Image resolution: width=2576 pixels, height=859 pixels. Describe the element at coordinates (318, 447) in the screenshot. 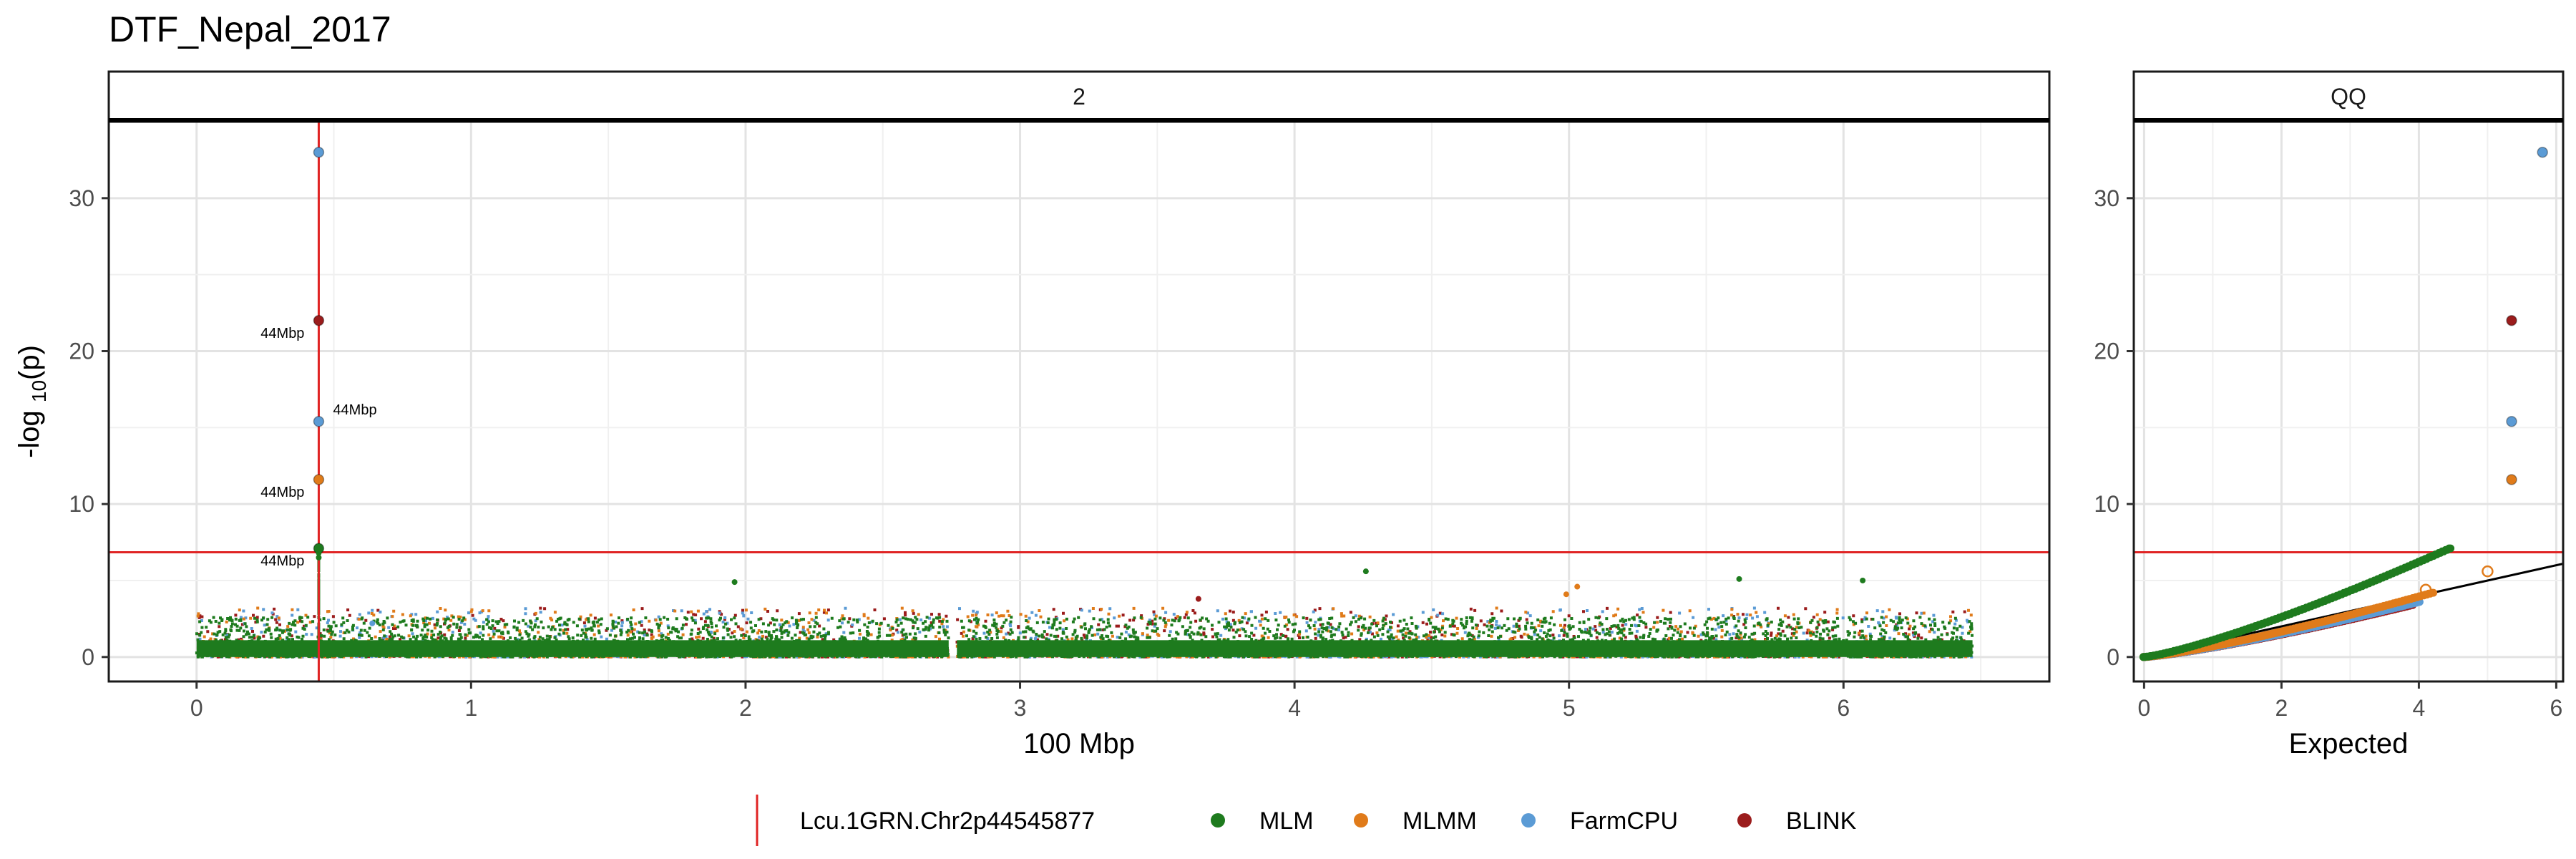

I see `manhattan-peak-labels: 44Mbp 44Mbp 44Mbp 44Mbp` at that location.